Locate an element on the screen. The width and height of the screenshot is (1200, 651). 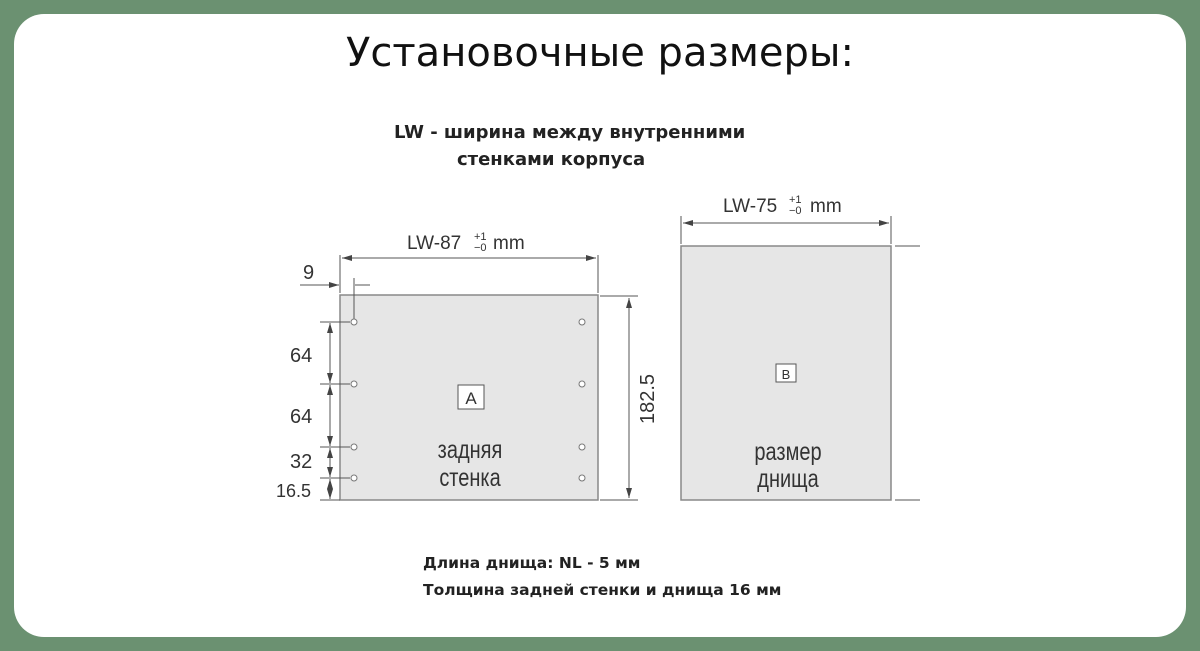
definition-line1: LW - ширина между внутренними is located at coordinates (570, 132).